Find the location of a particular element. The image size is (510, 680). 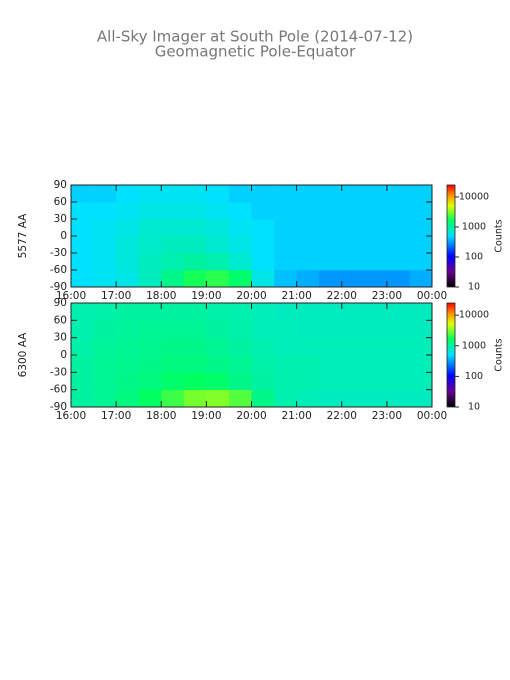

x-tick-label: 18:00 is located at coordinates (161, 296).